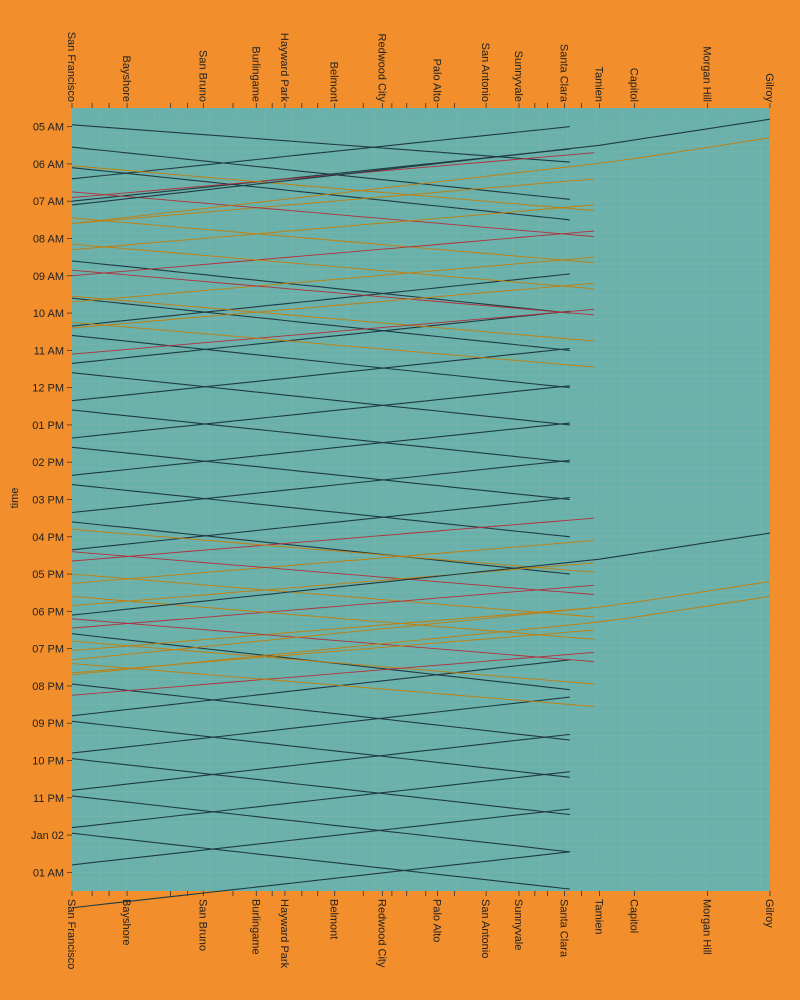 This screenshot has height=1000, width=800. I want to click on station-label-top: Gilroy, so click(769, 87).